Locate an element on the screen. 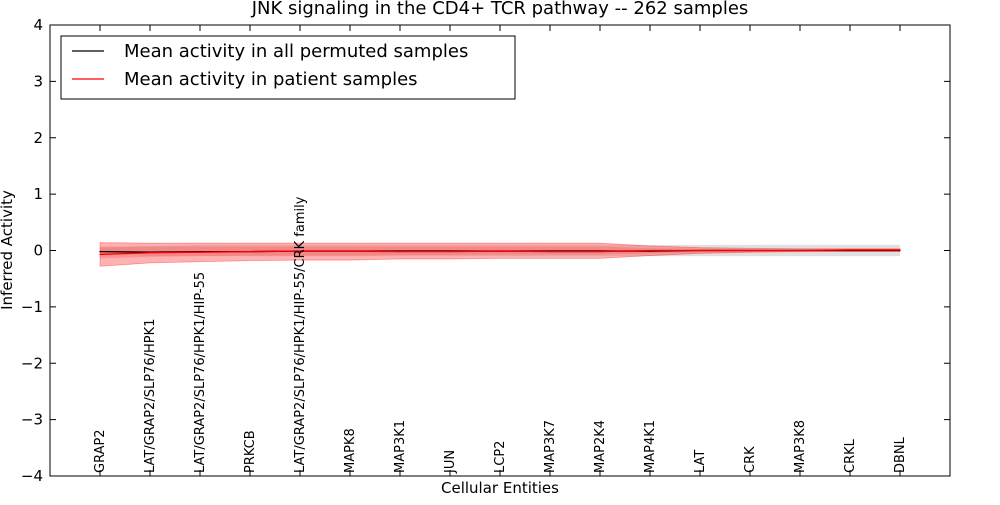 This screenshot has width=1000, height=505. x-tick-label: MAP3K7 is located at coordinates (550, 446).